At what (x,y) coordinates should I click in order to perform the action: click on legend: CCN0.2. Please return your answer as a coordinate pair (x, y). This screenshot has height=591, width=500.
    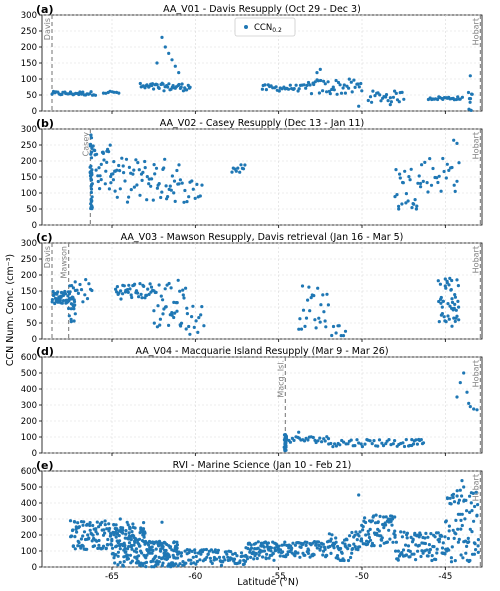
    Looking at the image, I should click on (265, 27).